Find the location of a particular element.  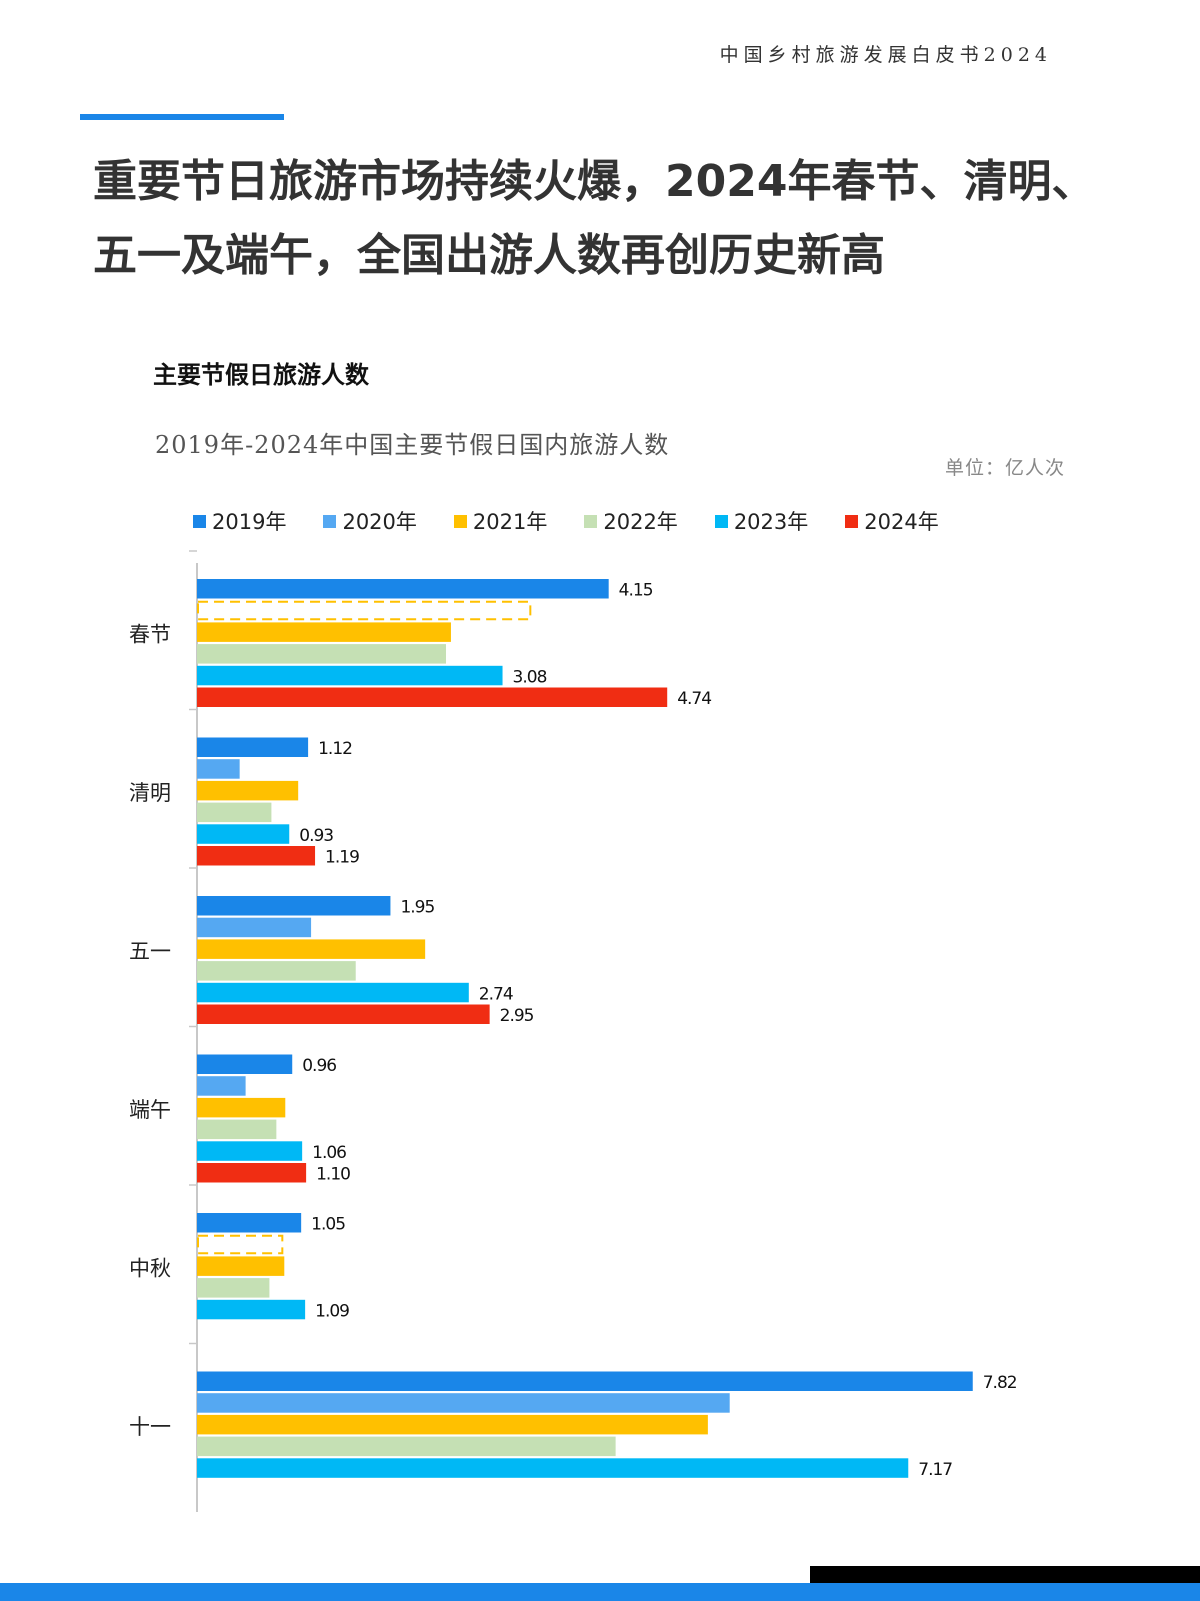

footer-black-bar is located at coordinates (1005, 1574).